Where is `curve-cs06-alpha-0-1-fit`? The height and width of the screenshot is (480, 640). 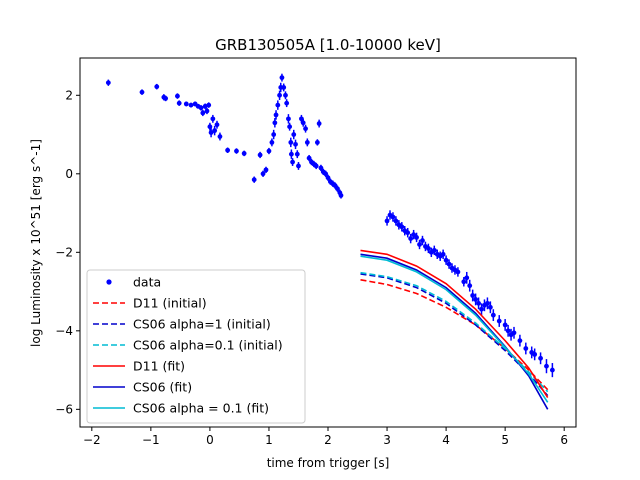 curve-cs06-alpha-0-1-fit is located at coordinates (454, 329).